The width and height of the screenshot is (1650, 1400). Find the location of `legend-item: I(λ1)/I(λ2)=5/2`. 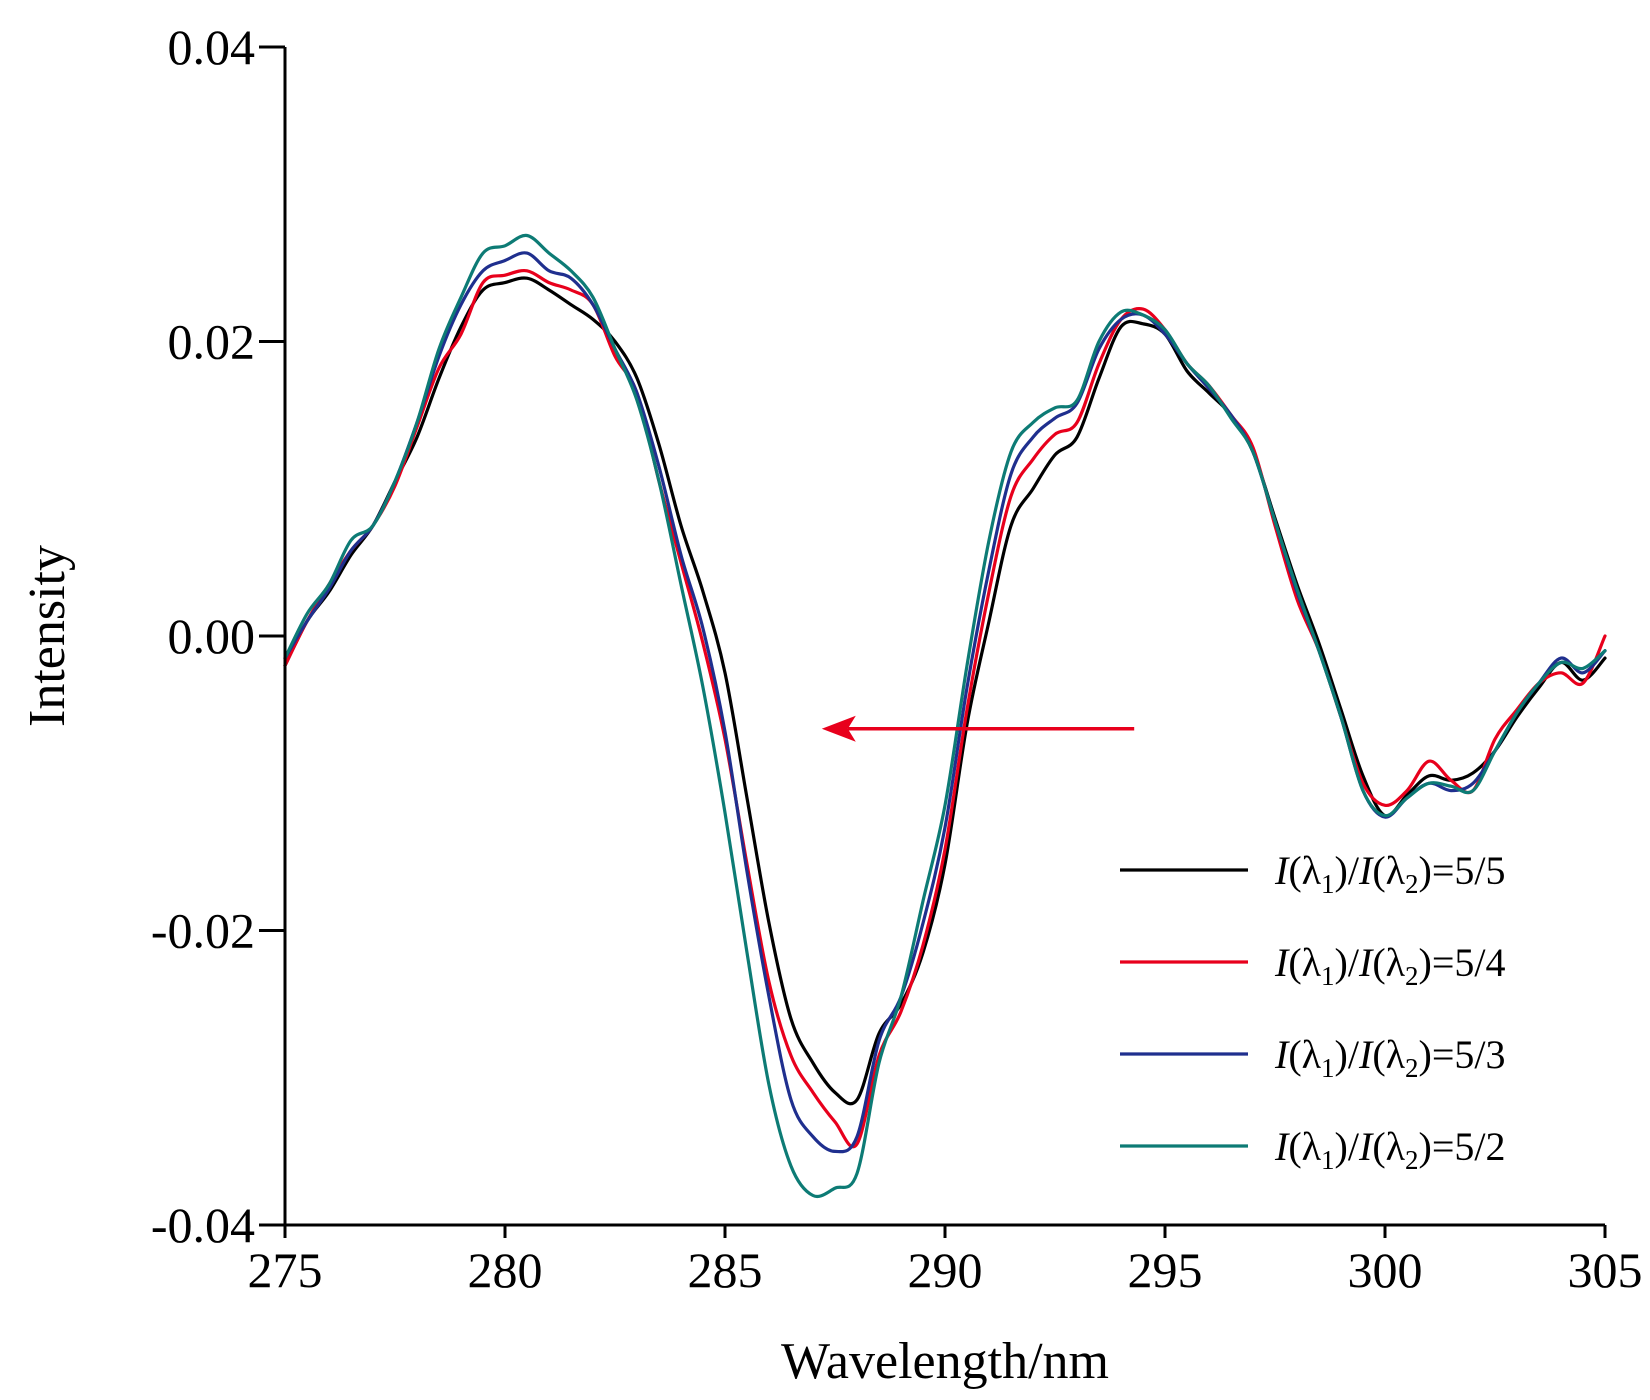

legend-item: I(λ1)/I(λ2)=5/2 is located at coordinates (1313, 1149).